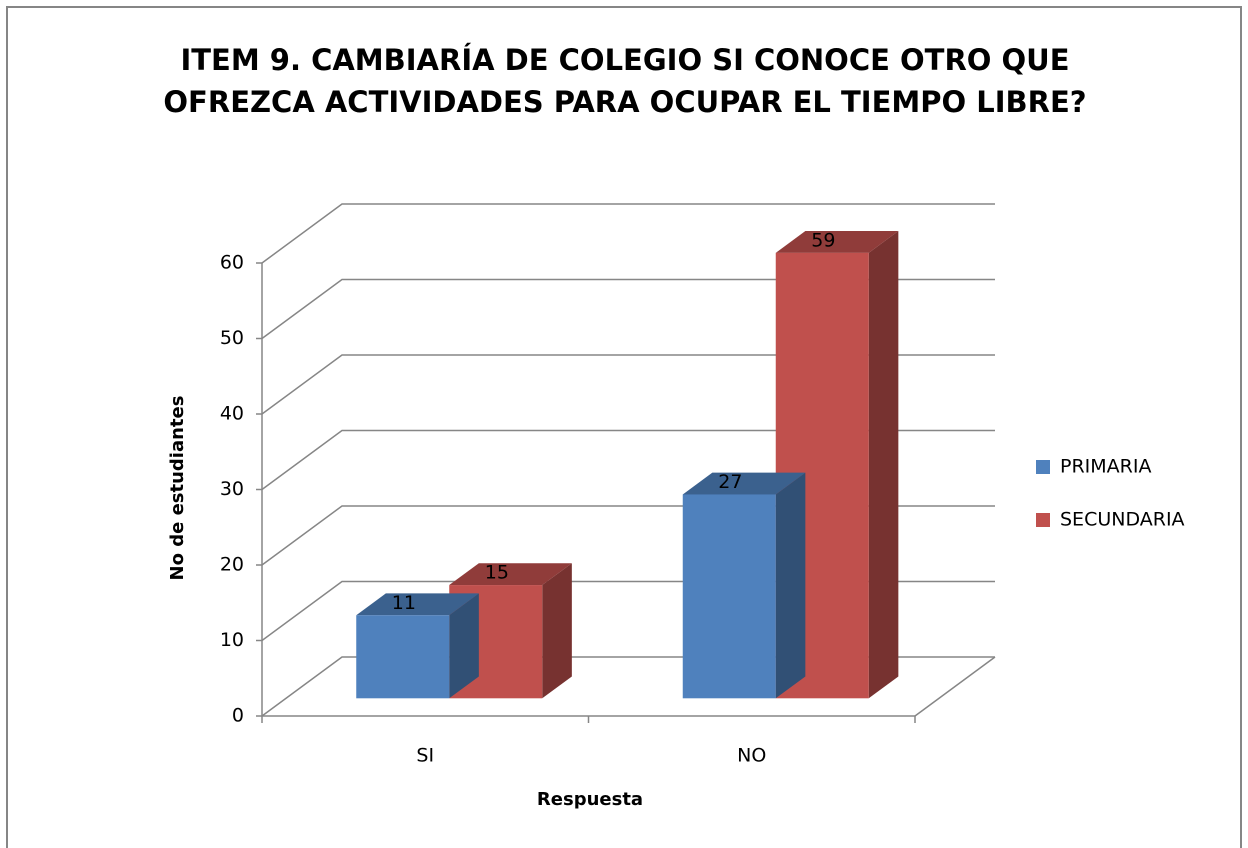 This screenshot has height=848, width=1248. Describe the element at coordinates (823, 241) in the screenshot. I see `data-label: 59` at that location.